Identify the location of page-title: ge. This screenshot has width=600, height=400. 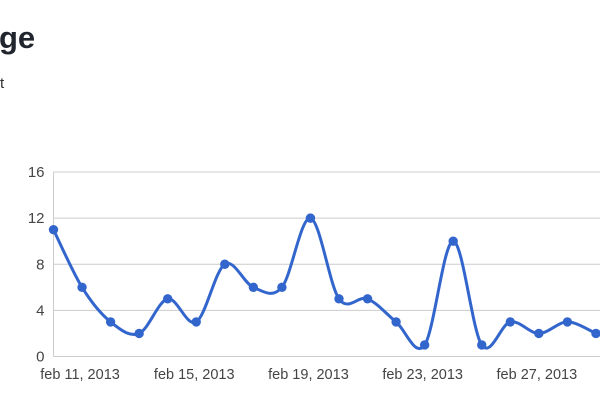
(18, 37).